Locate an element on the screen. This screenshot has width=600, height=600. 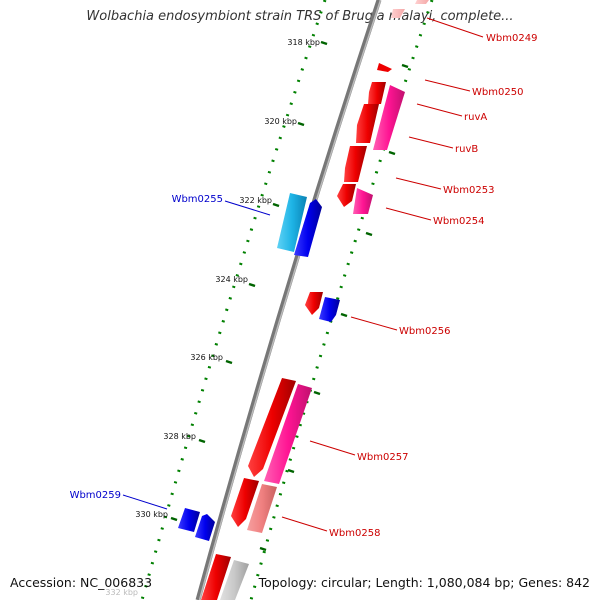
gene-label-wbm0249: Wbm0249 is located at coordinates (511, 38).